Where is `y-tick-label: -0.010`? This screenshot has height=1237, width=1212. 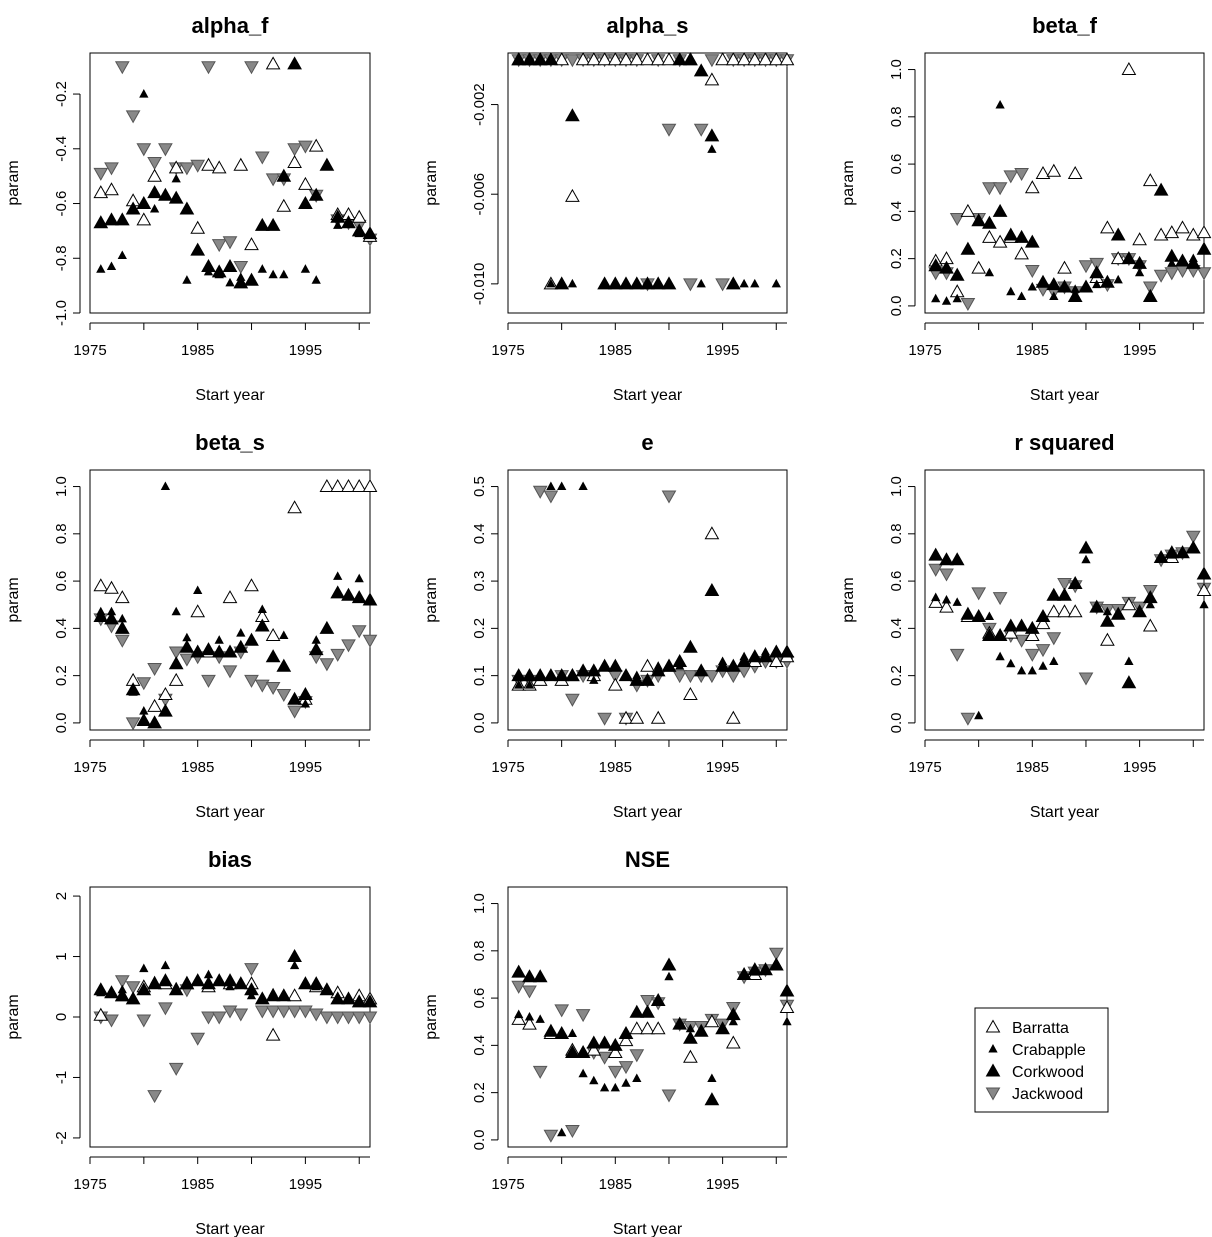
y-tick-label: -0.010 is located at coordinates (479, 284).